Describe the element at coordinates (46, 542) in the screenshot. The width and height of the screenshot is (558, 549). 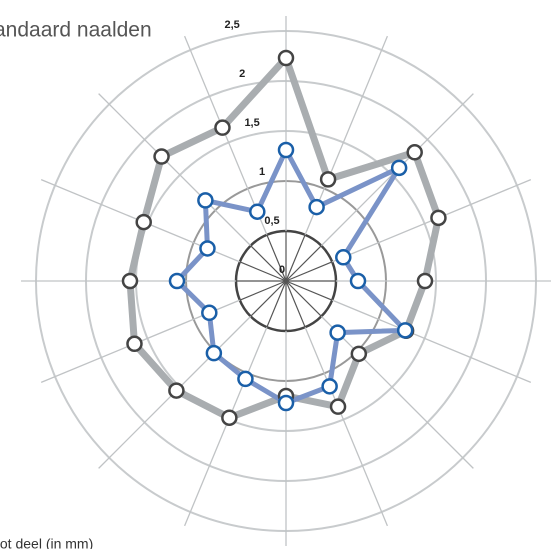
I see `axis-label: tot deel (in mm)` at that location.